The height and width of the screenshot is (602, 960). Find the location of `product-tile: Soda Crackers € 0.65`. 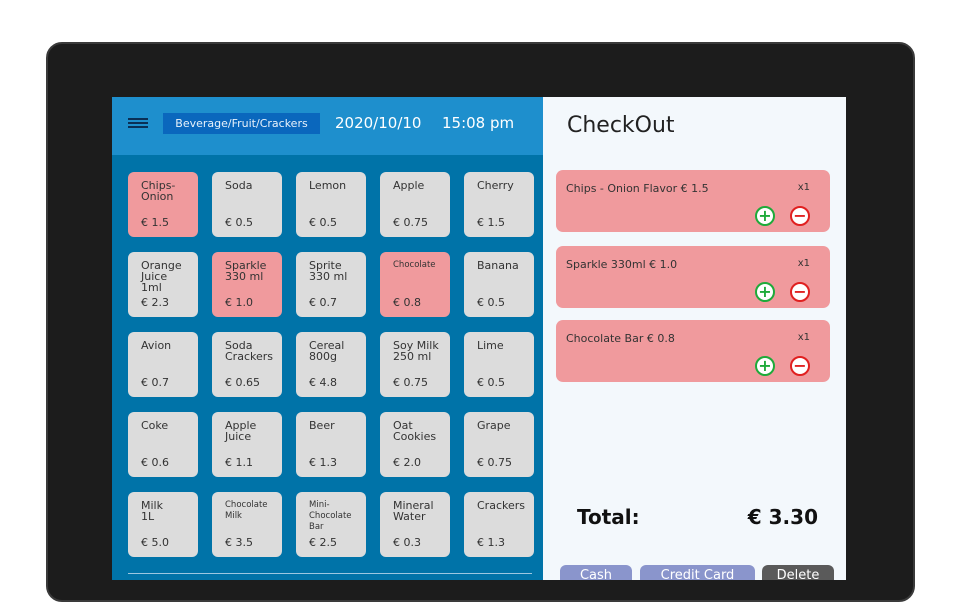

product-tile: Soda Crackers € 0.65 is located at coordinates (247, 364).